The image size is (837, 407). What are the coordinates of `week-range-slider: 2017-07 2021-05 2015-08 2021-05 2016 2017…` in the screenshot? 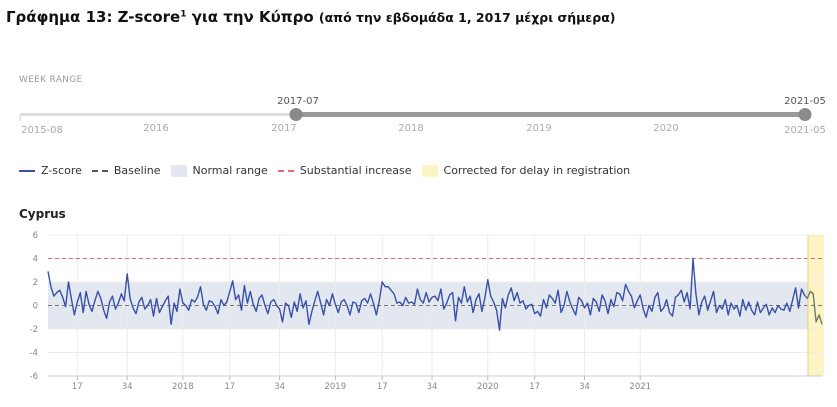 It's located at (422, 116).